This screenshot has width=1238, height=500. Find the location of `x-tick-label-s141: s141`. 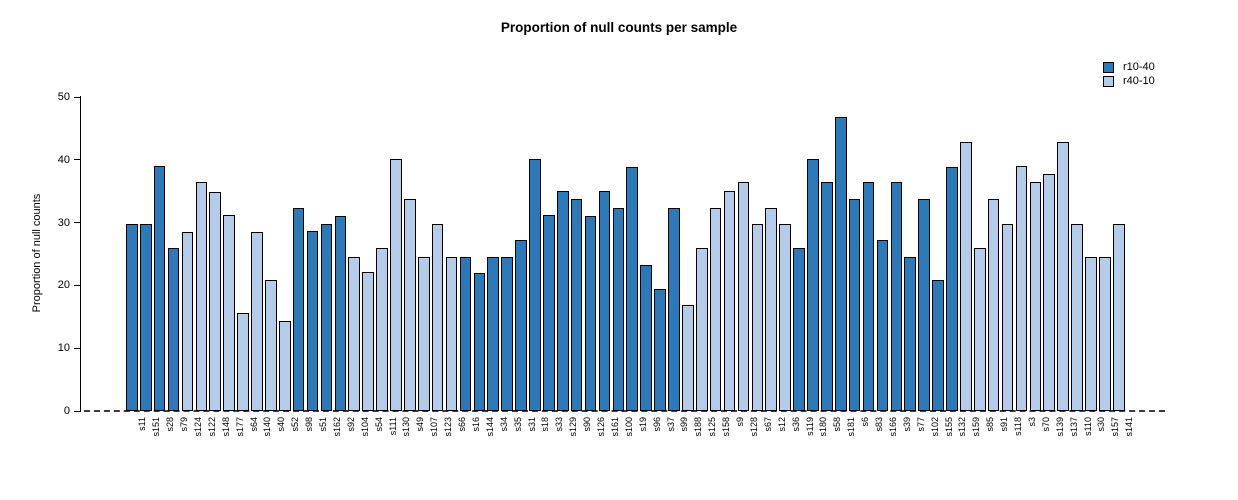

x-tick-label-s141: s141 is located at coordinates (1129, 427).